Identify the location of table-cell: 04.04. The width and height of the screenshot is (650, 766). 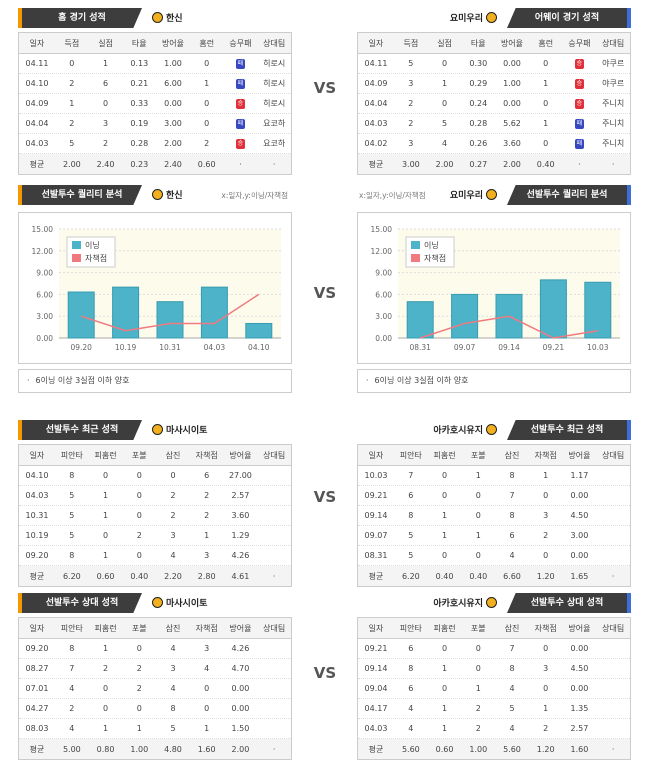
(376, 103).